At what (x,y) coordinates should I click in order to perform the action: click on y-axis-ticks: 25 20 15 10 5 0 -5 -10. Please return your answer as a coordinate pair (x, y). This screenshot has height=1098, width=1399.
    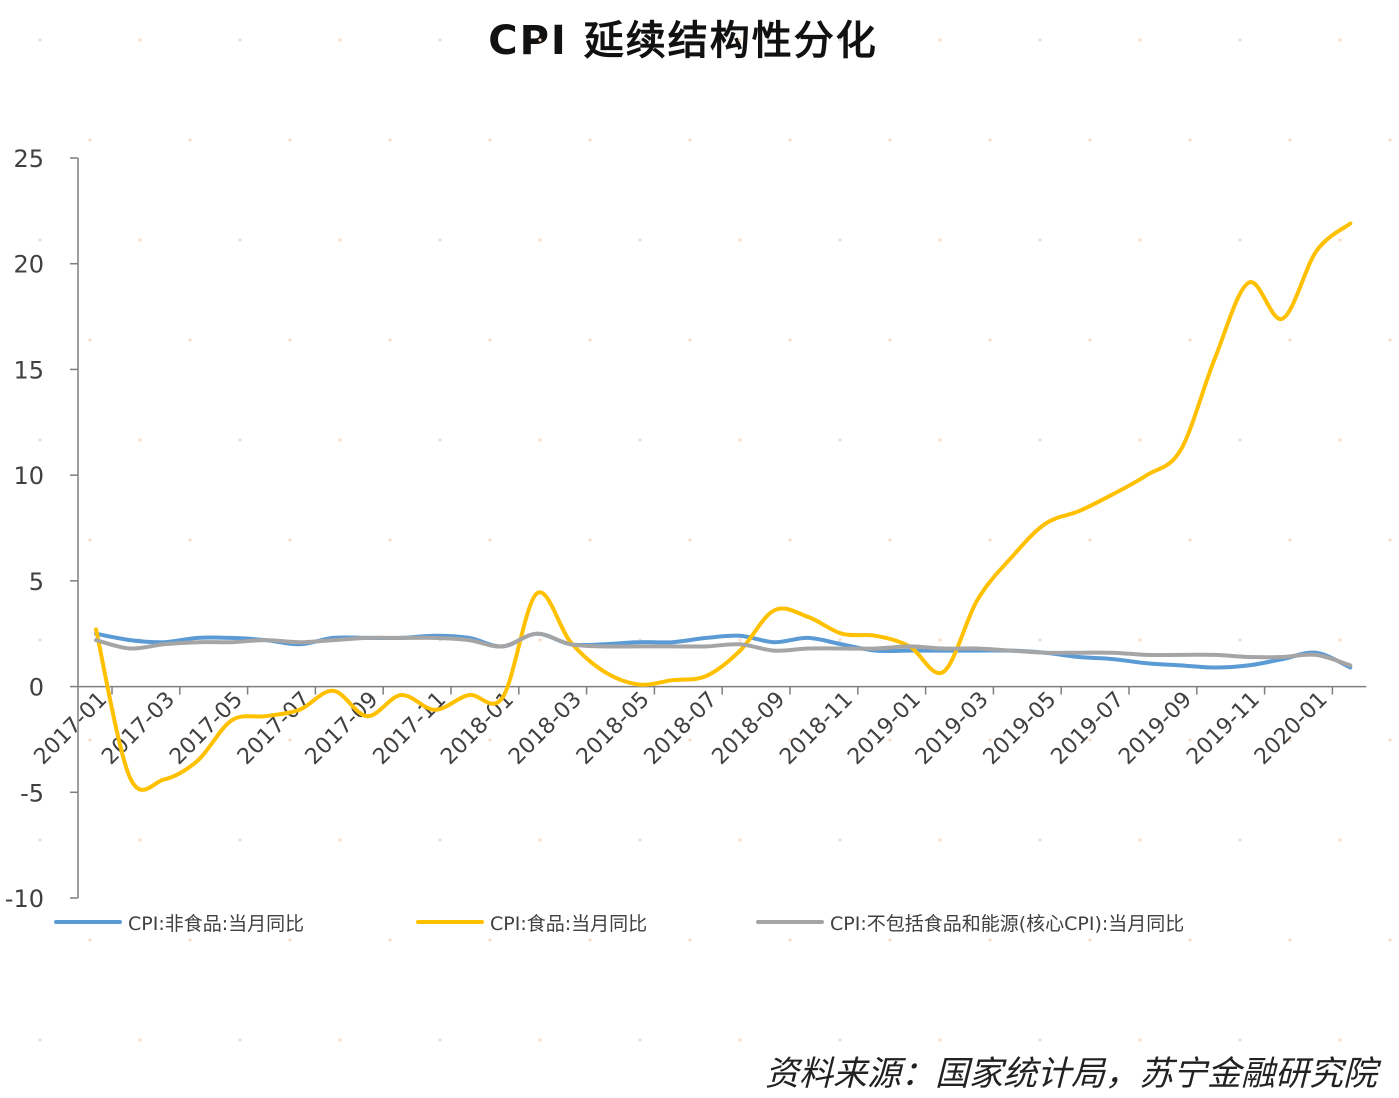
    Looking at the image, I should click on (41, 529).